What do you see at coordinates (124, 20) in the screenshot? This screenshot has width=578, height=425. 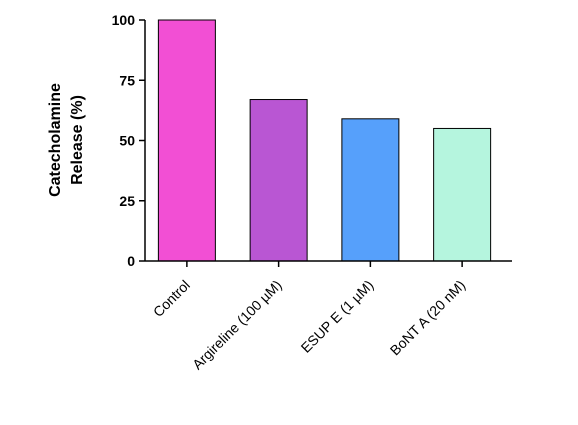 I see `y-tick-label-100: 100` at bounding box center [124, 20].